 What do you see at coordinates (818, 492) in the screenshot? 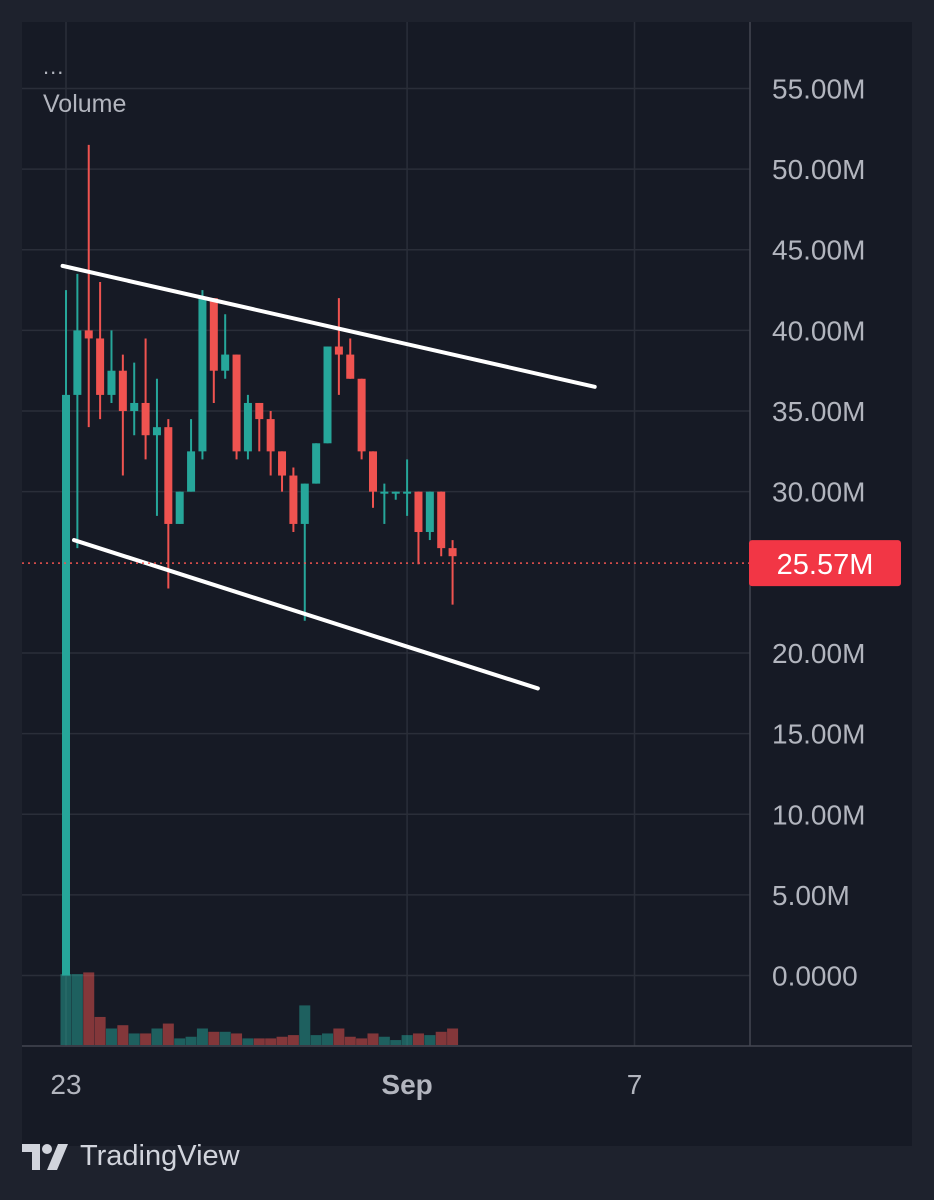
I see `y-tick-label: 30.00M` at bounding box center [818, 492].